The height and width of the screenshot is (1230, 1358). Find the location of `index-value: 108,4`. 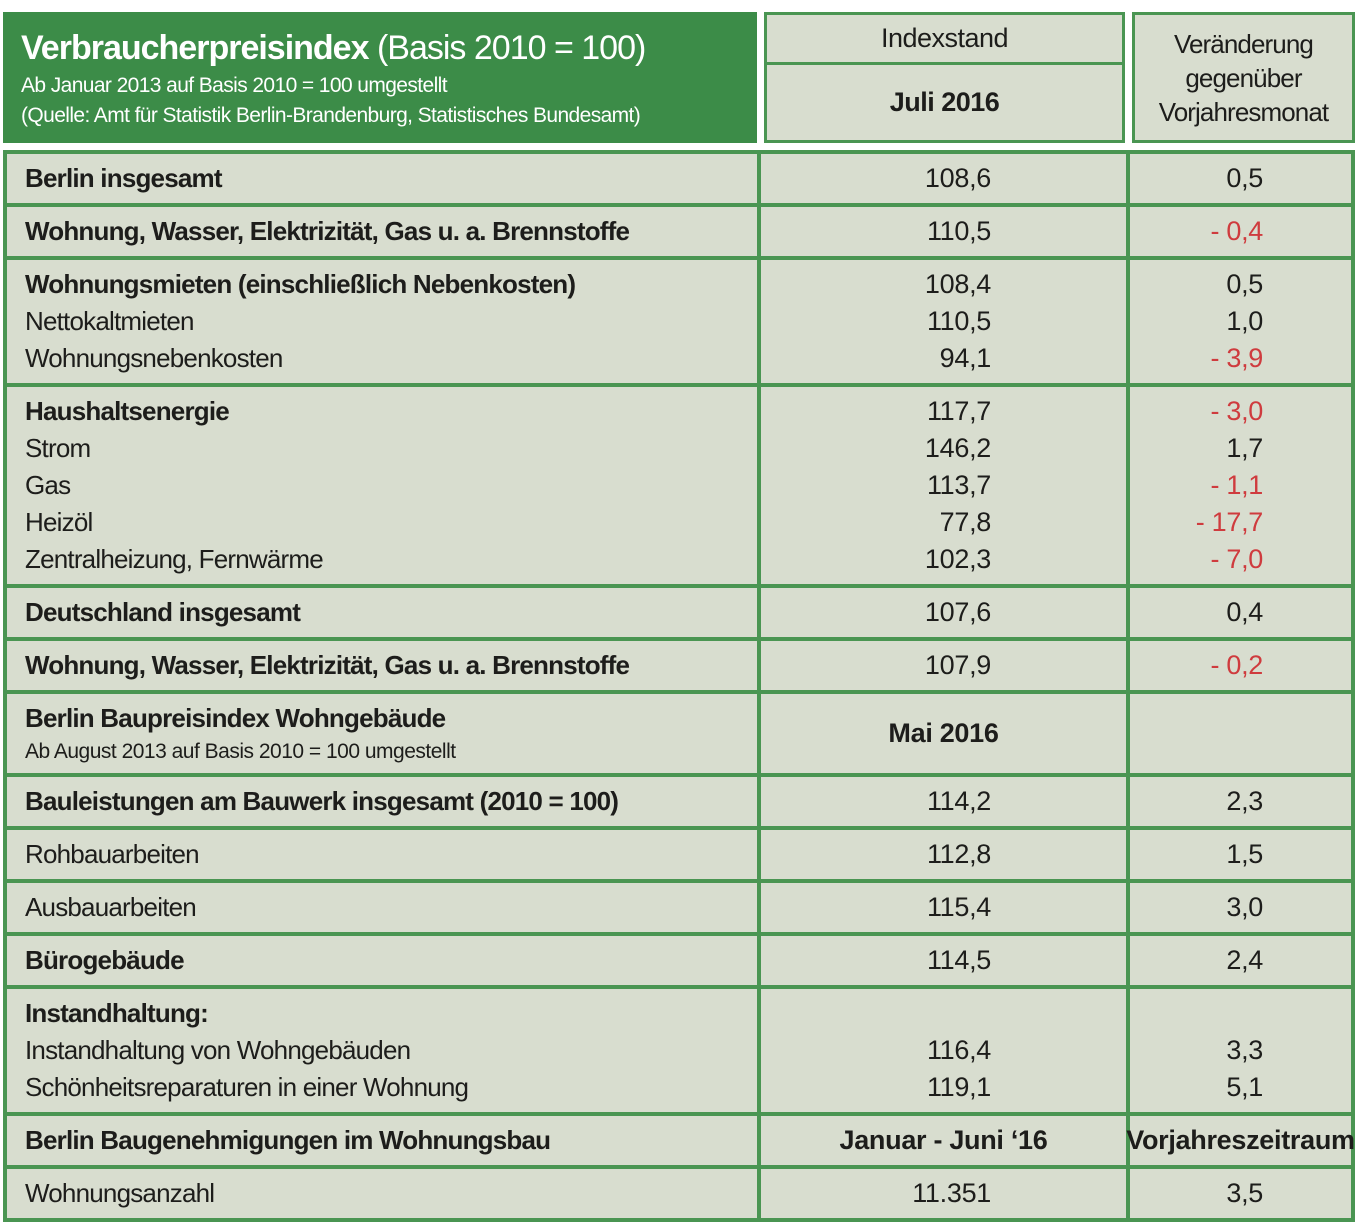

index-value: 108,4 is located at coordinates (957, 284).